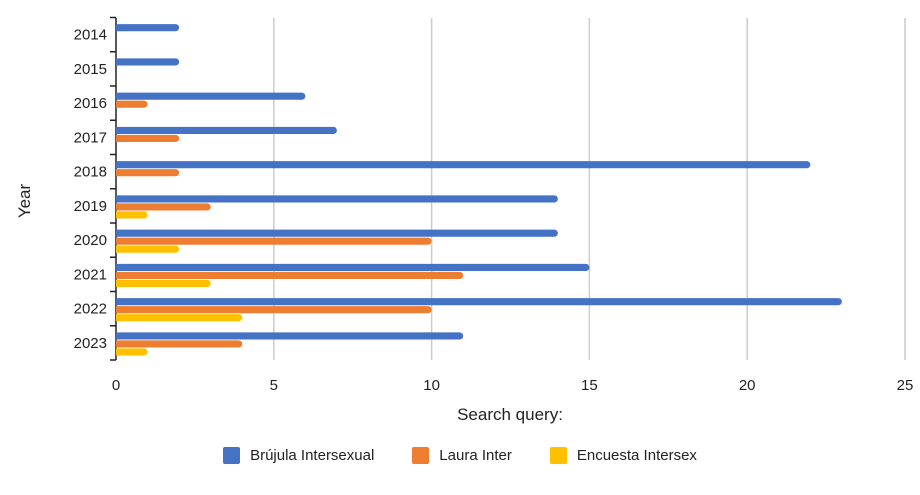 This screenshot has height=495, width=920. What do you see at coordinates (90, 103) in the screenshot?
I see `y-tick-label-2016: 2016` at bounding box center [90, 103].